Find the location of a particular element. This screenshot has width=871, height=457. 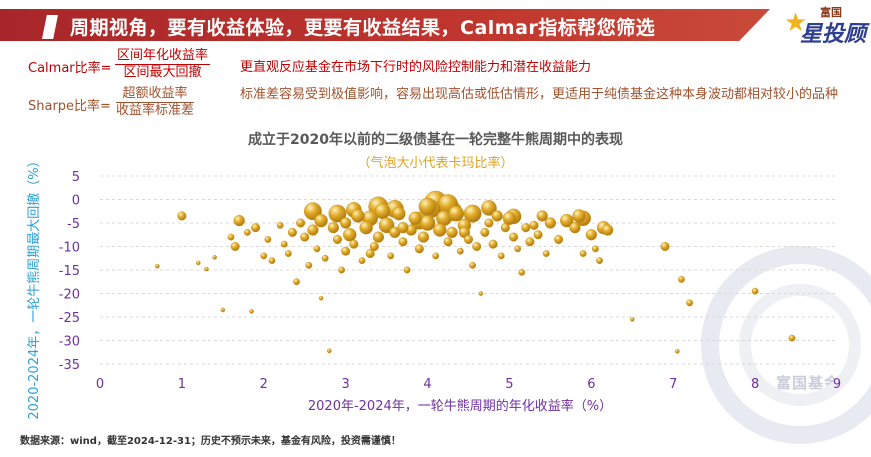

x-tick-label: 1 is located at coordinates (182, 384).